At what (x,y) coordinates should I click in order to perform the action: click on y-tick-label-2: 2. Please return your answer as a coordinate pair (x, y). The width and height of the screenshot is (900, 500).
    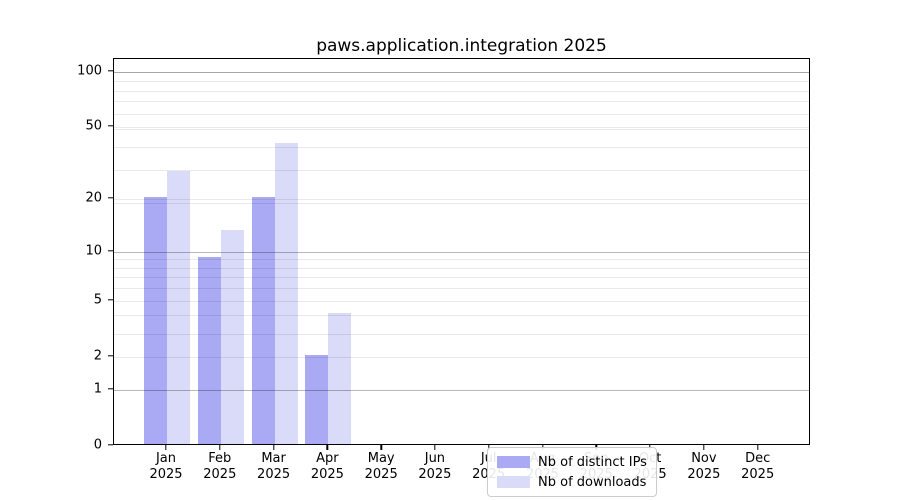
    Looking at the image, I should click on (97, 356).